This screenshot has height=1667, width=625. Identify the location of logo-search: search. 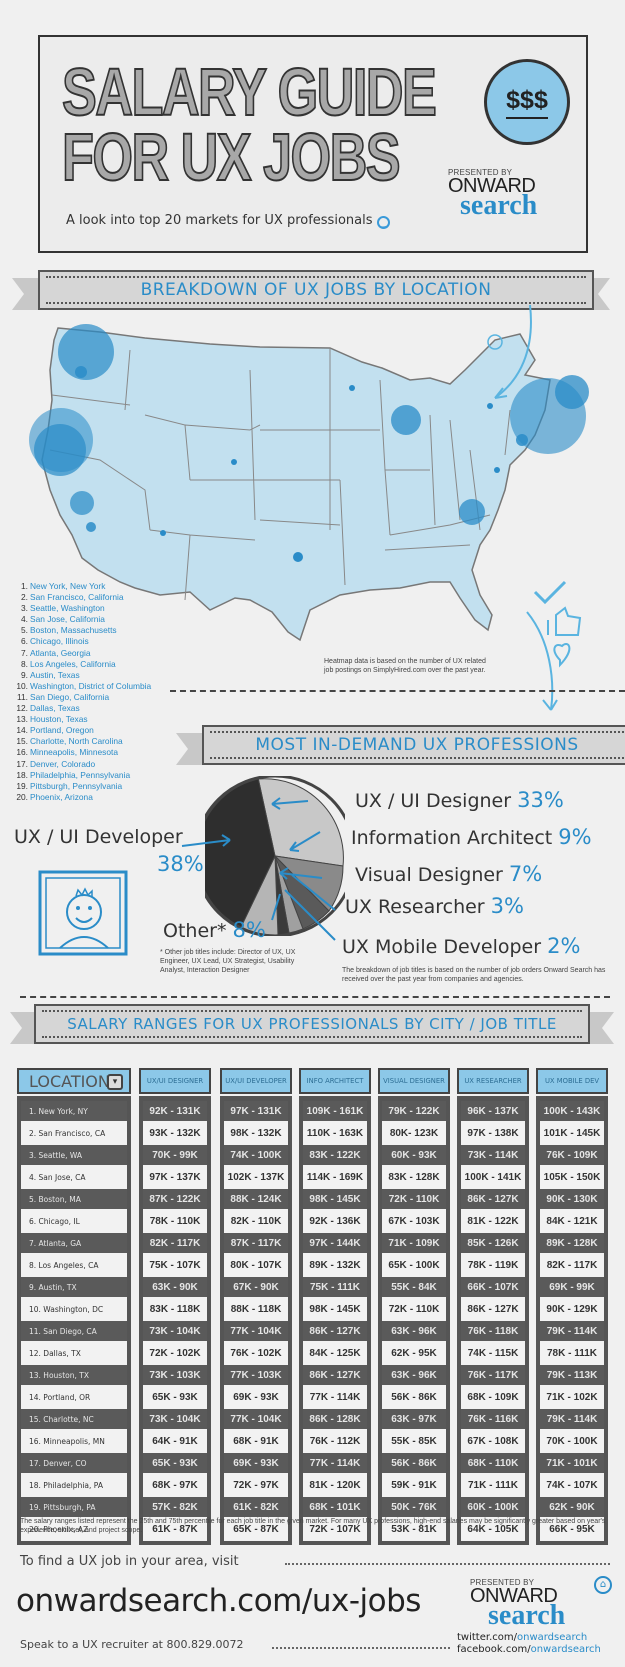
(527, 1615).